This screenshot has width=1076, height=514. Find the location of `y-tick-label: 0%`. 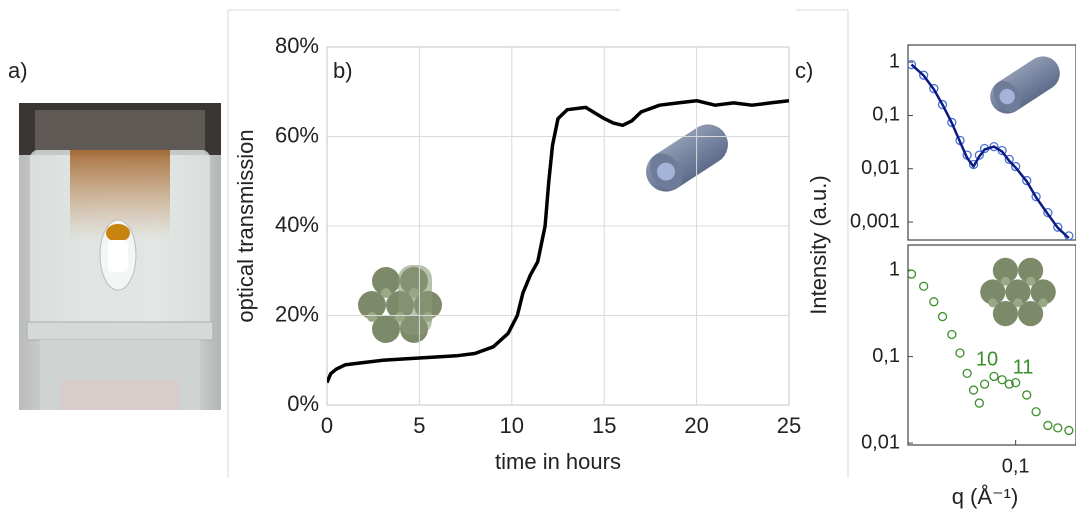

y-tick-label: 0% is located at coordinates (303, 403).